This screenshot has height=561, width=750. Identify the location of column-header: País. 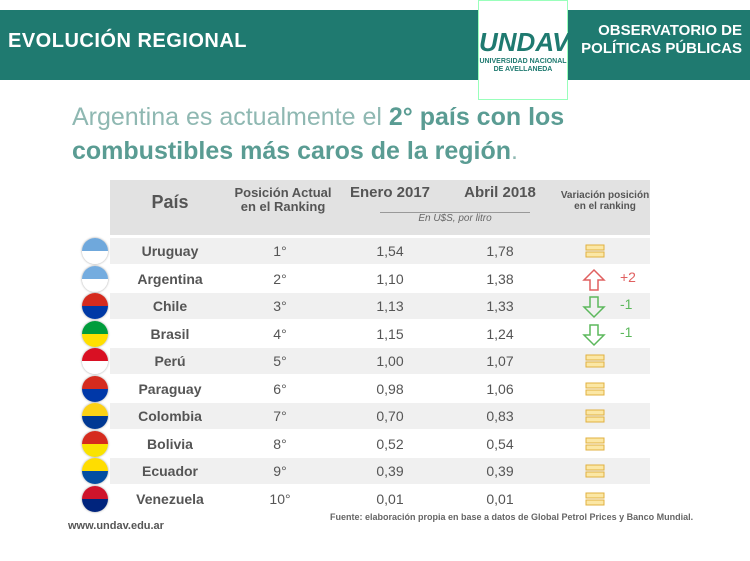
(170, 202).